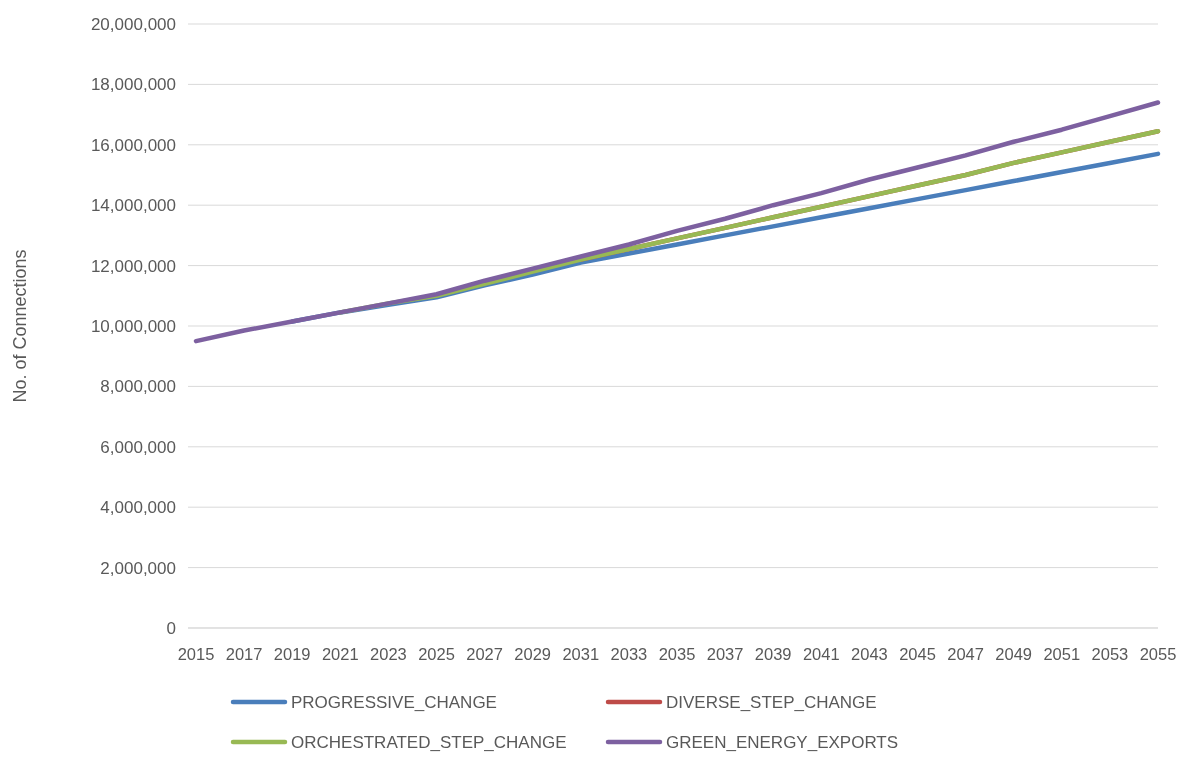 The height and width of the screenshot is (780, 1204). I want to click on x-tick-label: 2027, so click(484, 654).